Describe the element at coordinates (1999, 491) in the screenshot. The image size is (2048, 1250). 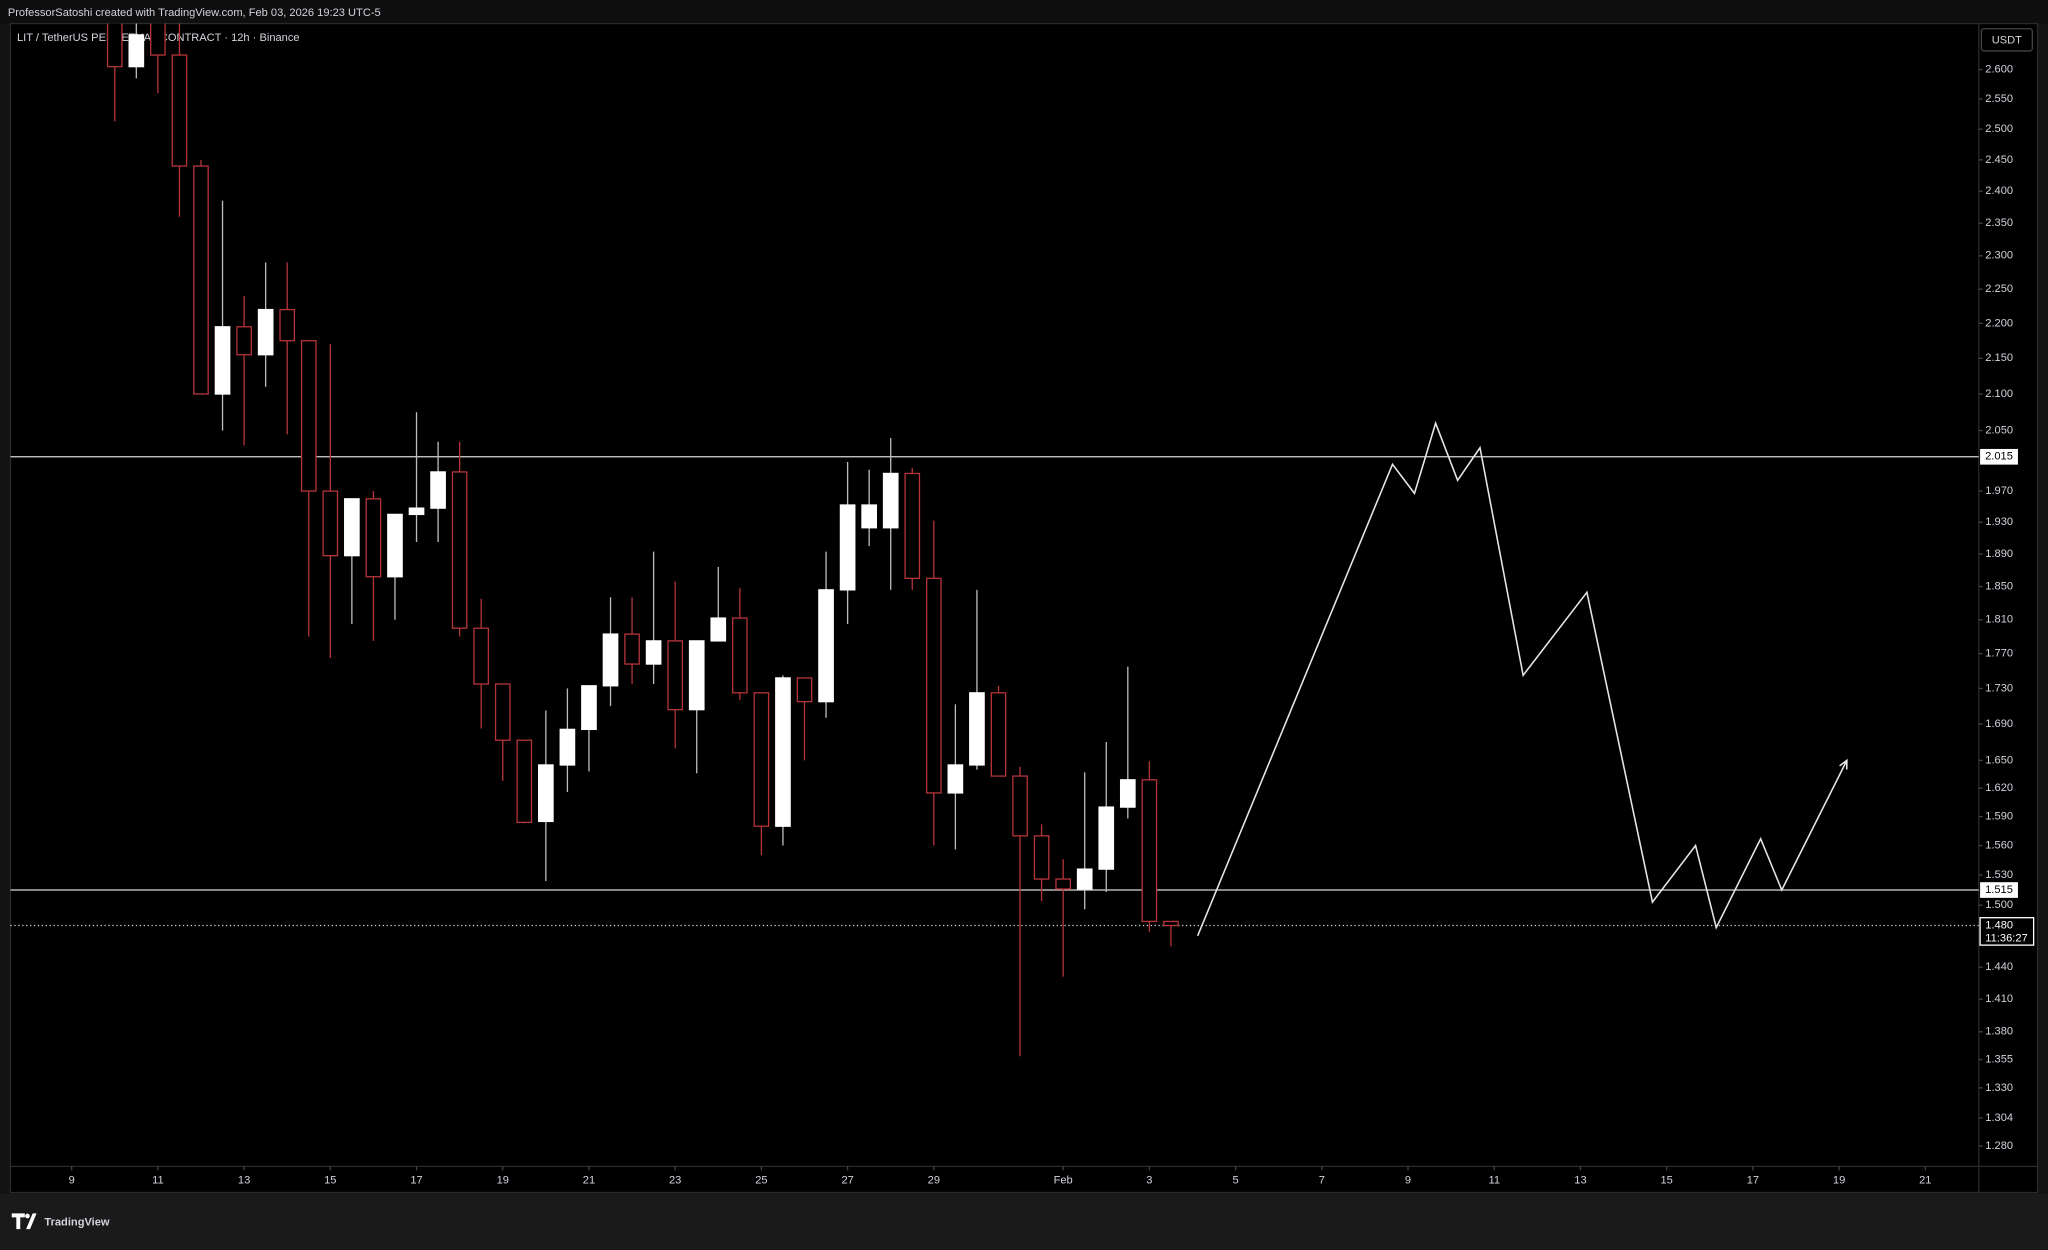
I see `y-tick-label: 1.970` at that location.